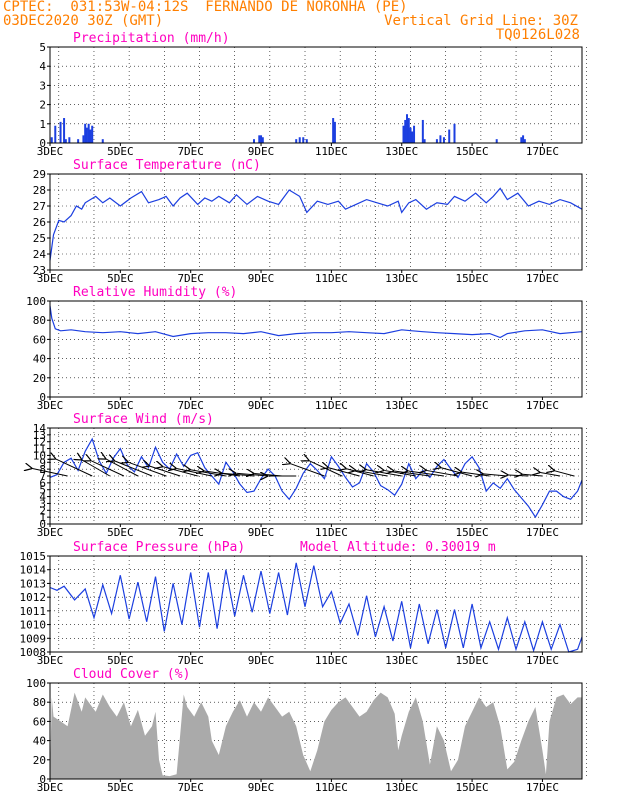  I want to click on panel-annotation: Model Altitude: 0.30019 m, so click(398, 547).